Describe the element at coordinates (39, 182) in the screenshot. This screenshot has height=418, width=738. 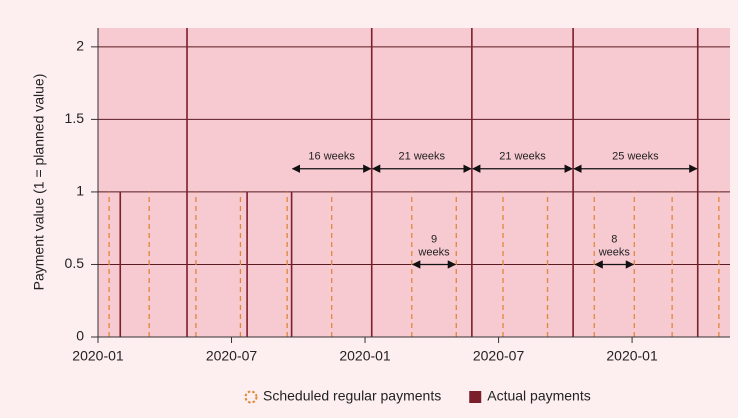
I see `y-axis-label: Payment value (1 = planned value)` at that location.